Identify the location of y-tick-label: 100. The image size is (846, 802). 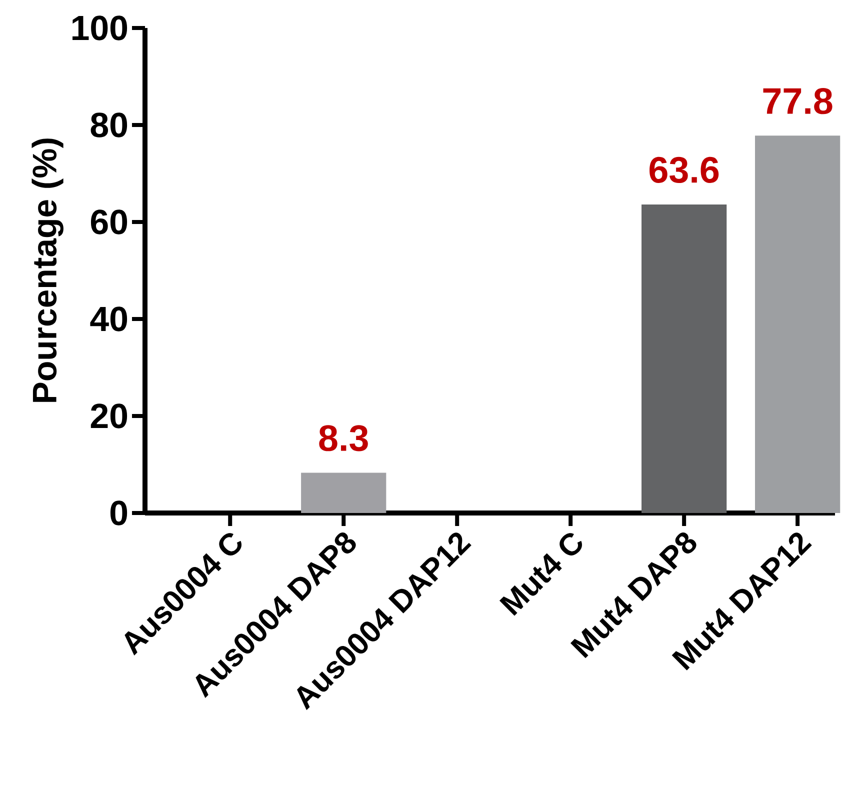
(100, 28).